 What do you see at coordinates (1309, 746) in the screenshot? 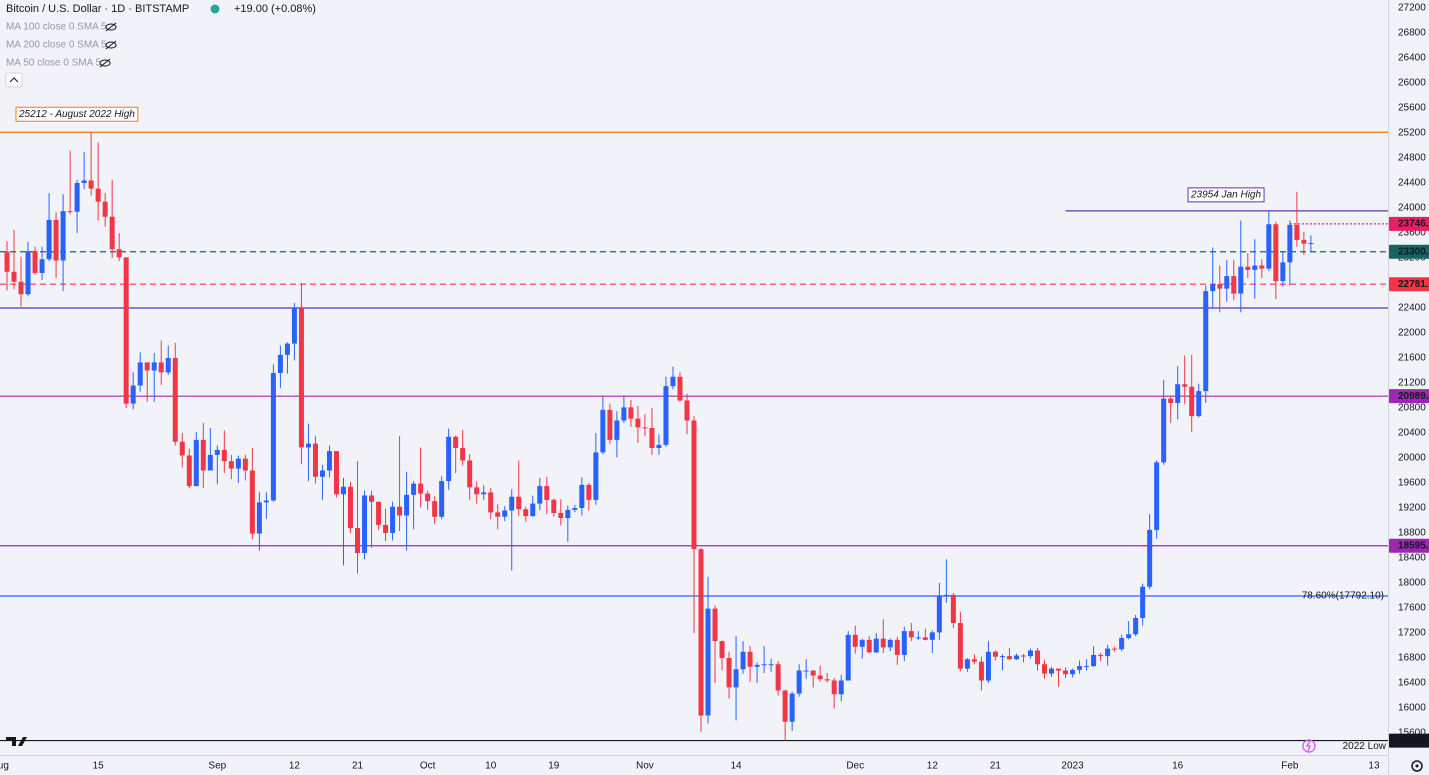
I see `alert-icon` at bounding box center [1309, 746].